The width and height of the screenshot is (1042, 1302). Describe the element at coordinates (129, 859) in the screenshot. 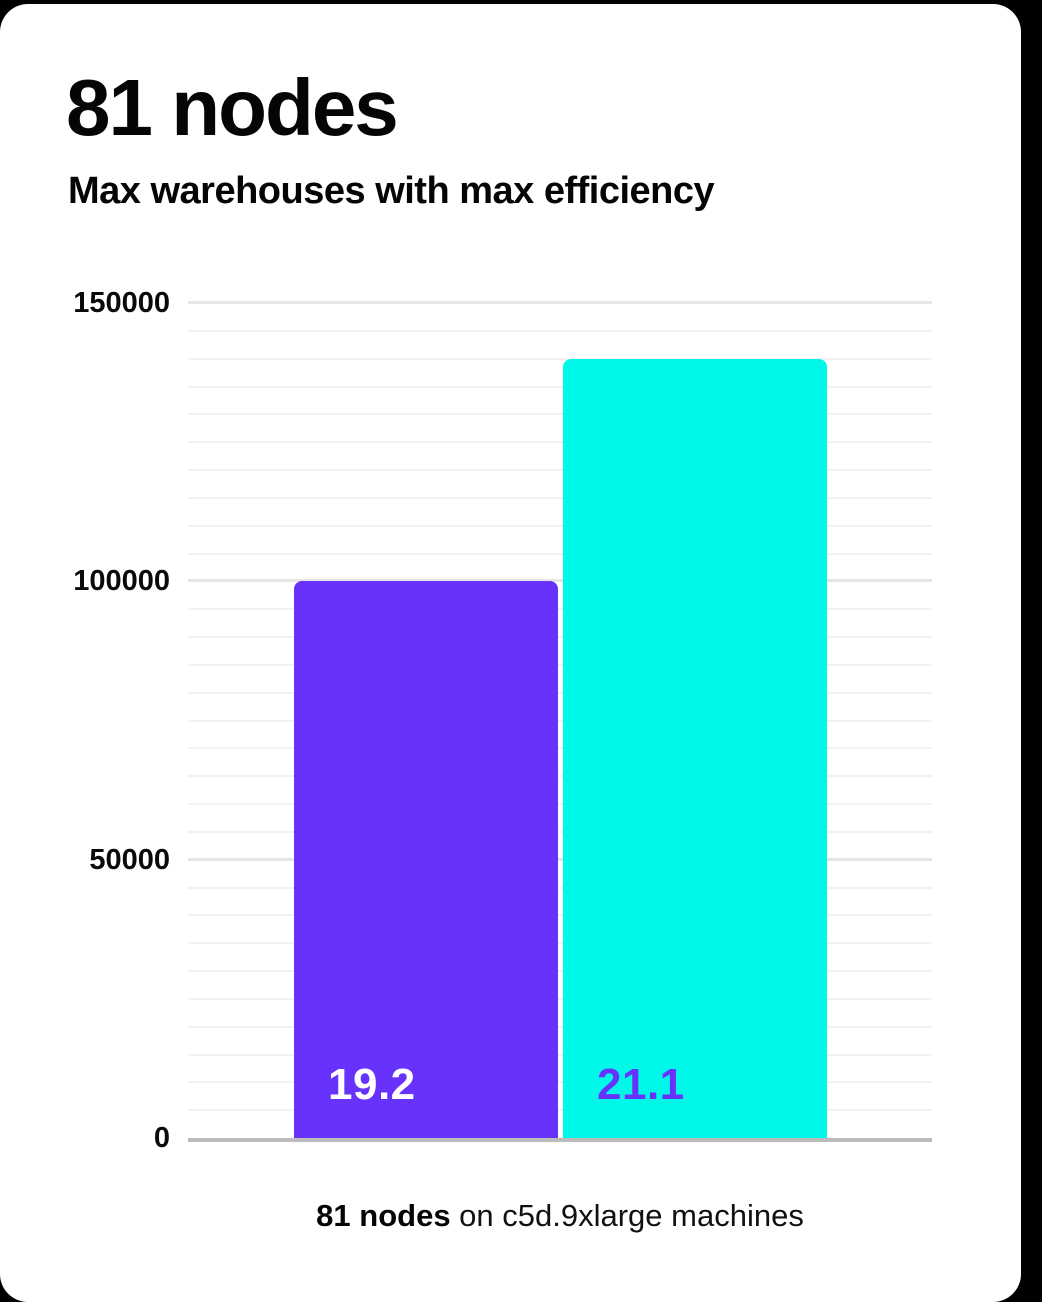

I see `y-tick-label: 50000` at that location.